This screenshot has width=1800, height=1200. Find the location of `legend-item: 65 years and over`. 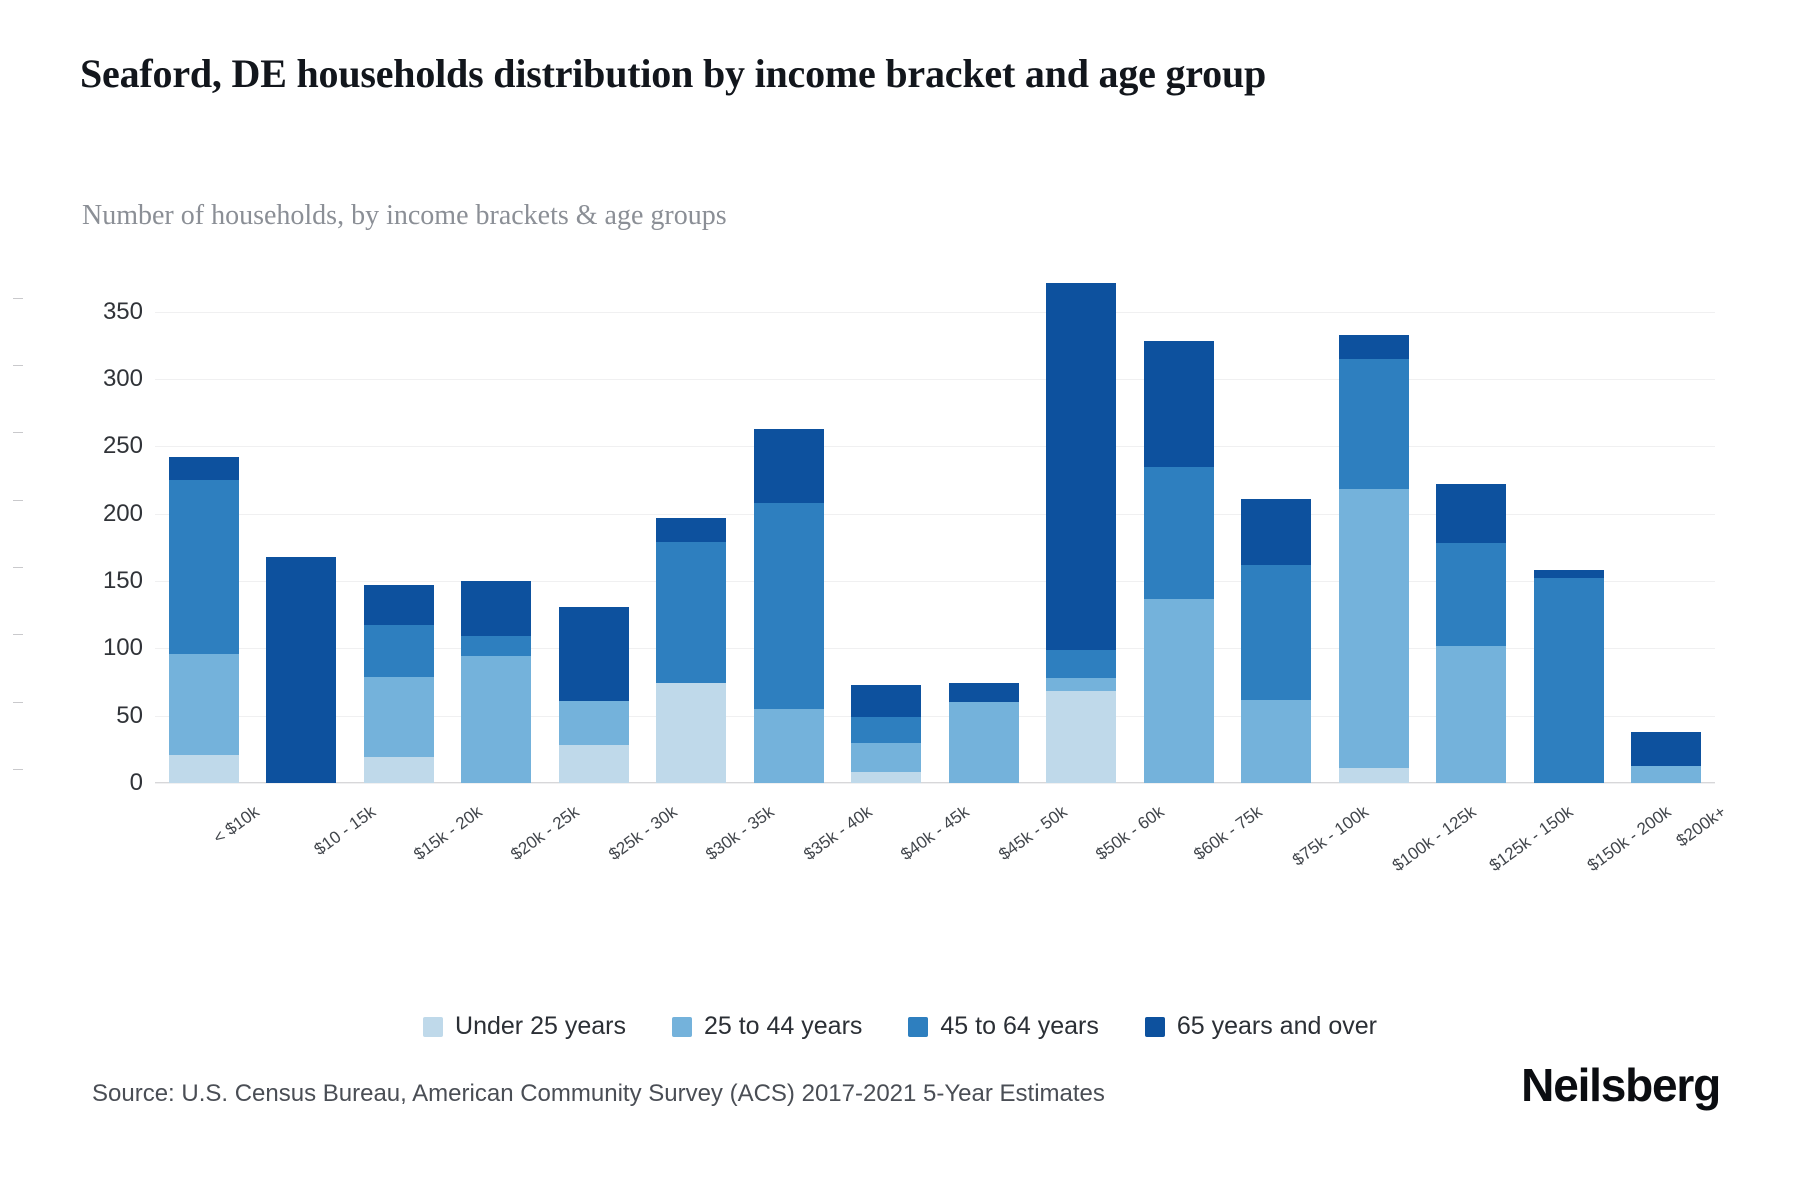

legend-item: 65 years and over is located at coordinates (1260, 1026).